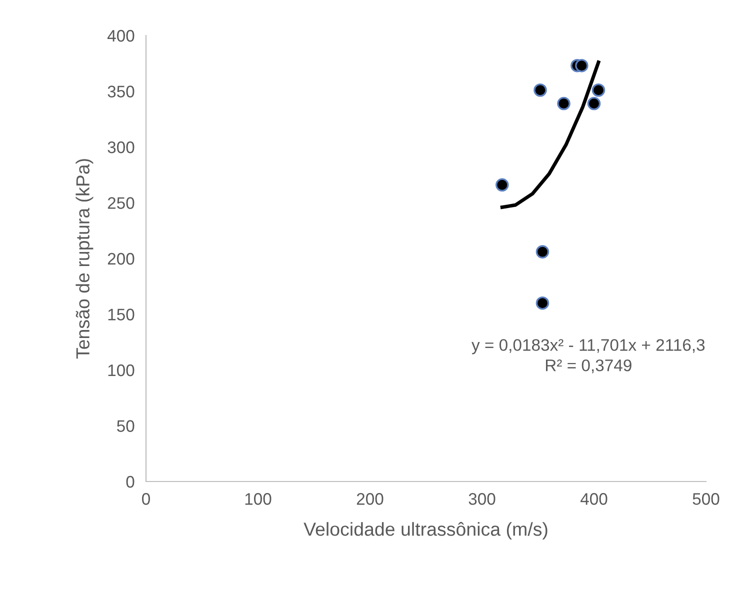 The width and height of the screenshot is (741, 594). Describe the element at coordinates (706, 499) in the screenshot. I see `x-tick-label: 500` at that location.